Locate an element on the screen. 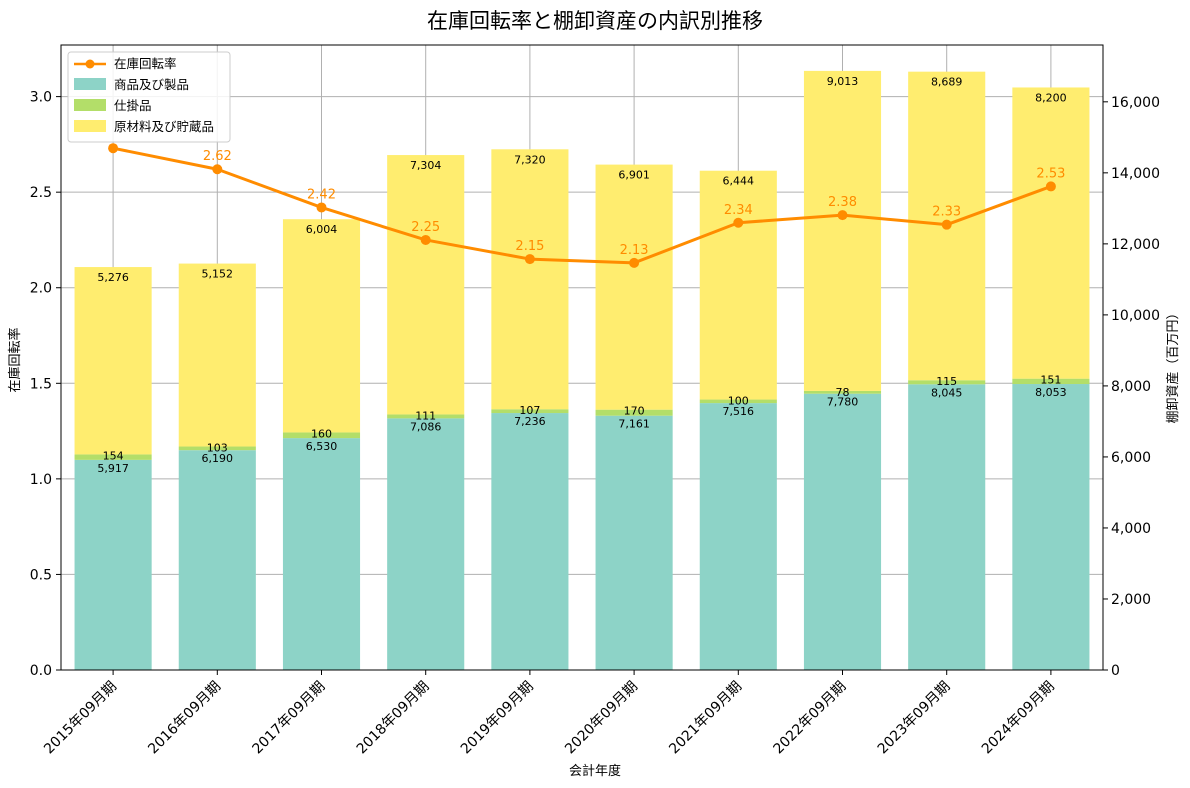 The image size is (1190, 788). bar-label-wip: 100 is located at coordinates (738, 401).